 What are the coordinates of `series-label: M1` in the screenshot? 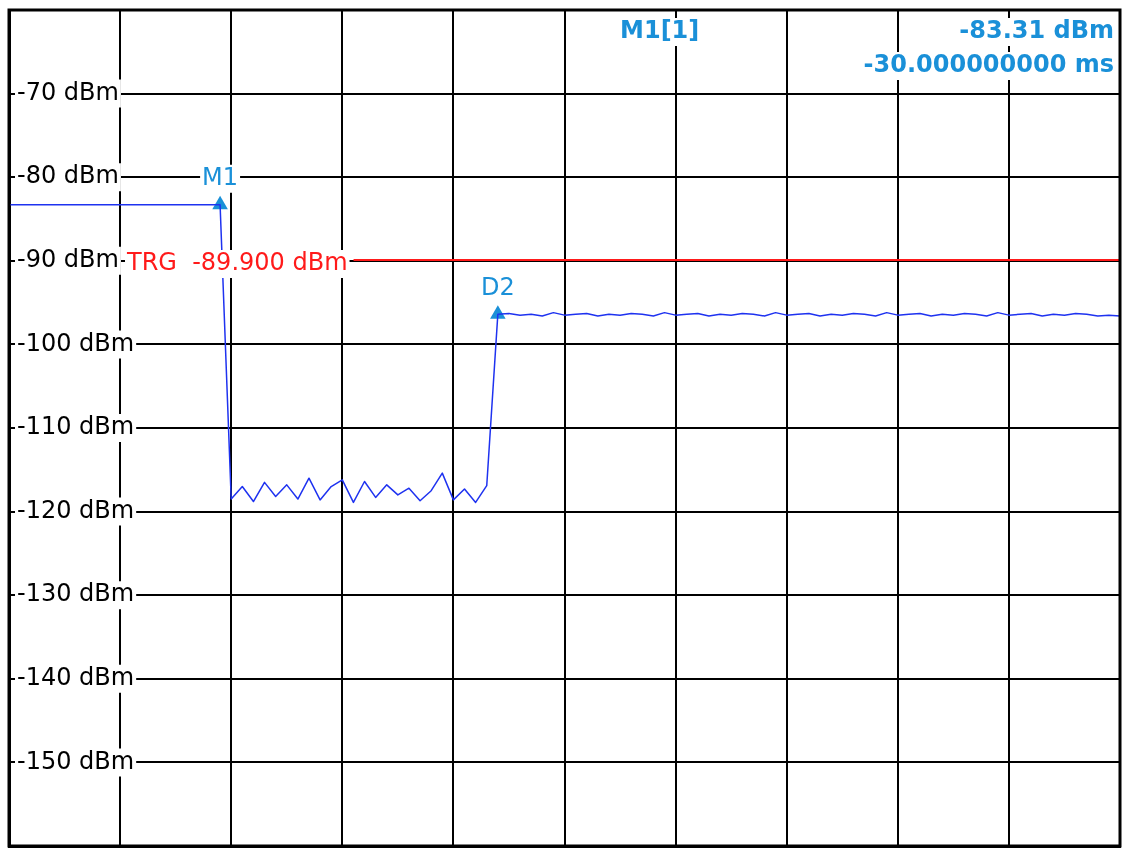 It's located at (220, 177).